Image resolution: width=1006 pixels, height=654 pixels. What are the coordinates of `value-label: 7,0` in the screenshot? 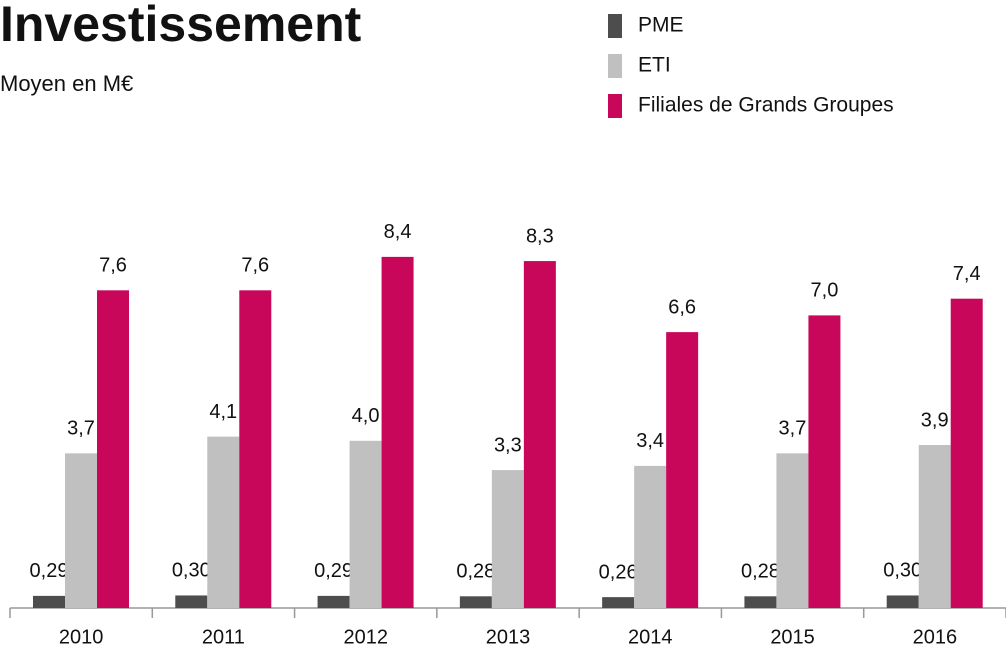 It's located at (825, 291).